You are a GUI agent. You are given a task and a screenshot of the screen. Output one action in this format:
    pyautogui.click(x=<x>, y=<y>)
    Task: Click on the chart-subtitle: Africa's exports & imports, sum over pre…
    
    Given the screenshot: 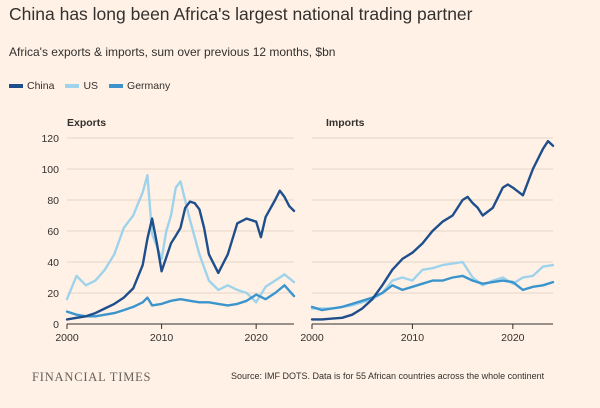 What is the action you would take?
    pyautogui.click(x=172, y=52)
    